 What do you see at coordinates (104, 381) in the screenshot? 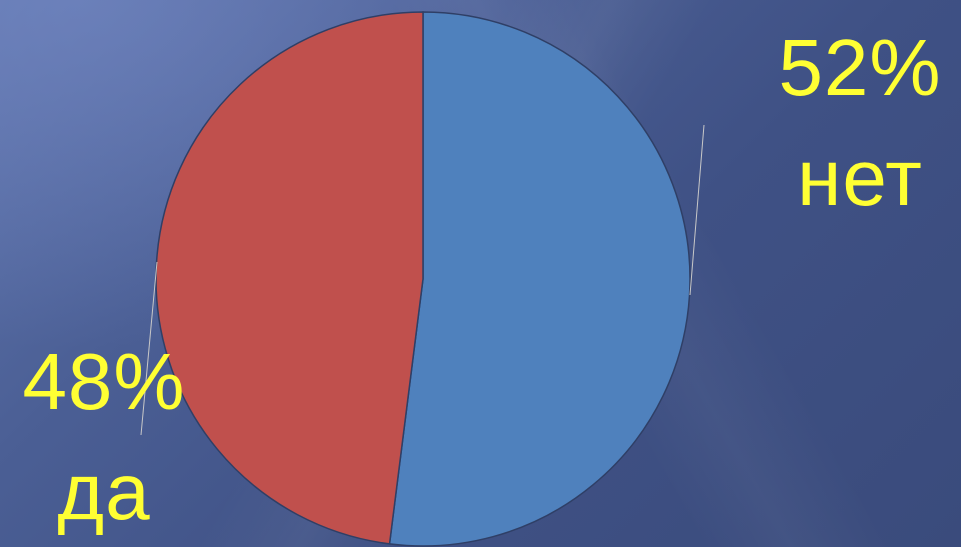
I see `data-label-da-value: 48%` at bounding box center [104, 381].